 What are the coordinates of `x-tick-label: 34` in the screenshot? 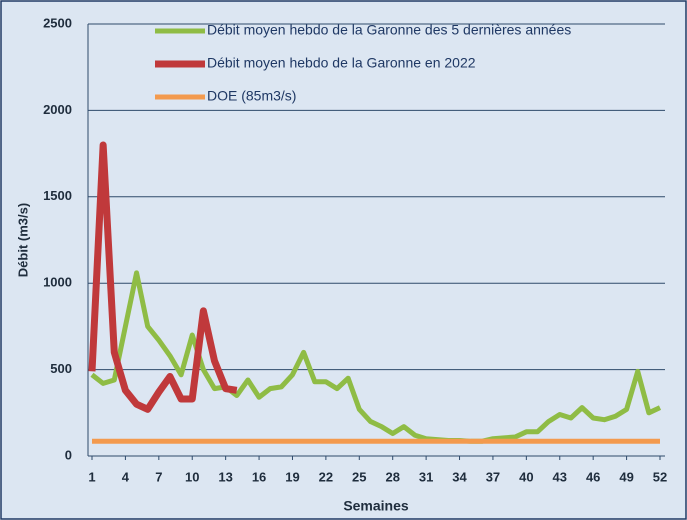 It's located at (459, 476).